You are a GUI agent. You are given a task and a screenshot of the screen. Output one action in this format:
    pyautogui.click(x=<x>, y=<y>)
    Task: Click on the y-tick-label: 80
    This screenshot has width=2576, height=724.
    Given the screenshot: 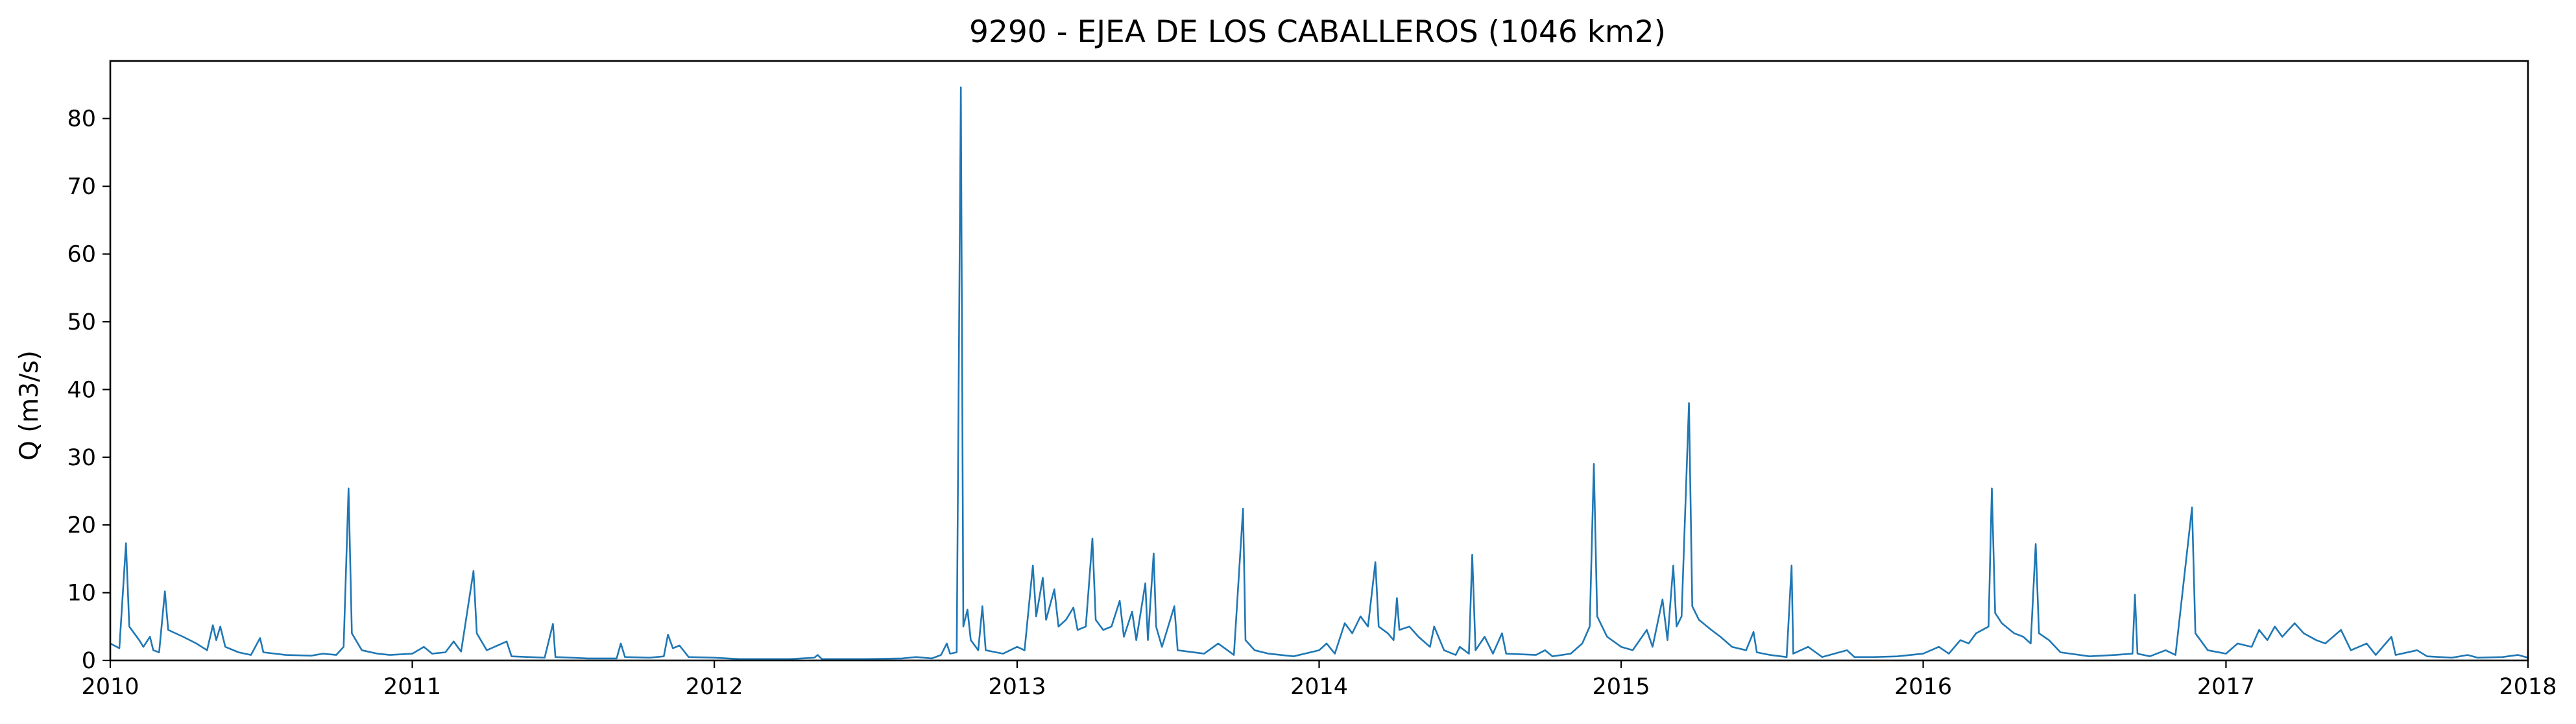 What is the action you would take?
    pyautogui.click(x=81, y=119)
    